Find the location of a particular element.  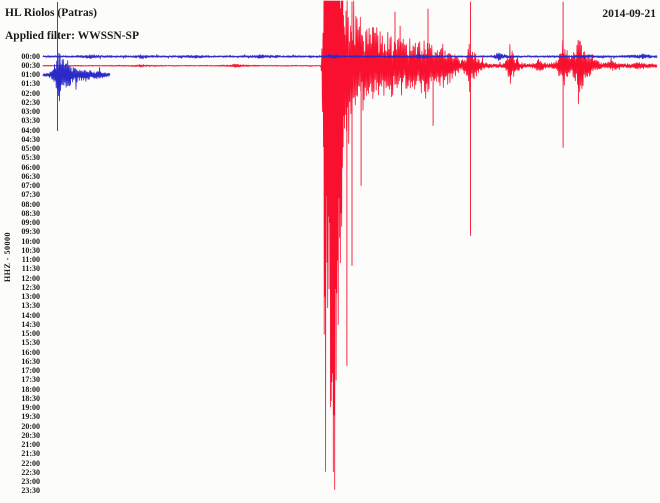

time-label: 21:30 is located at coordinates (30, 454).